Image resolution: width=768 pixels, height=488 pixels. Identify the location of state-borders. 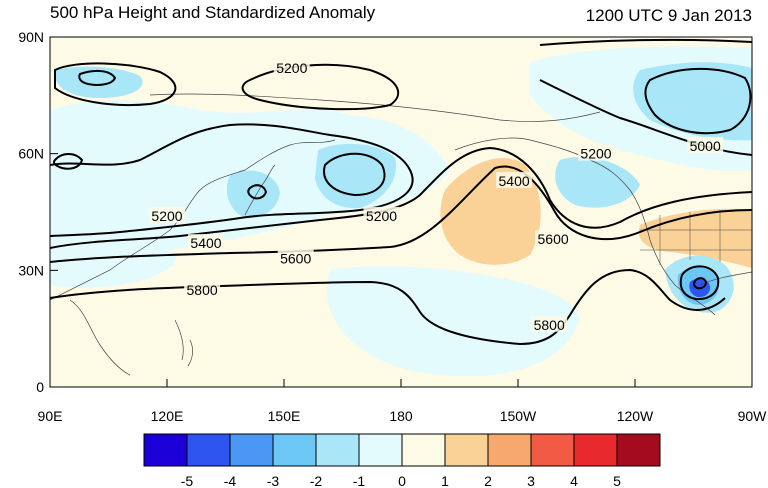
(696, 237).